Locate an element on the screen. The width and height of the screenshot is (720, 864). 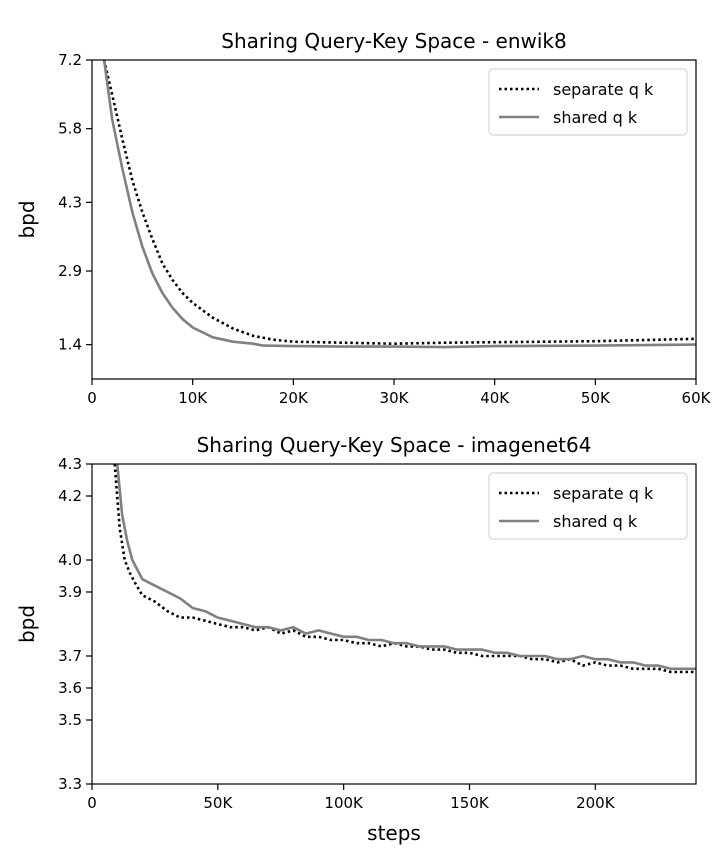
y-tick-label: 4.0 is located at coordinates (70, 560).